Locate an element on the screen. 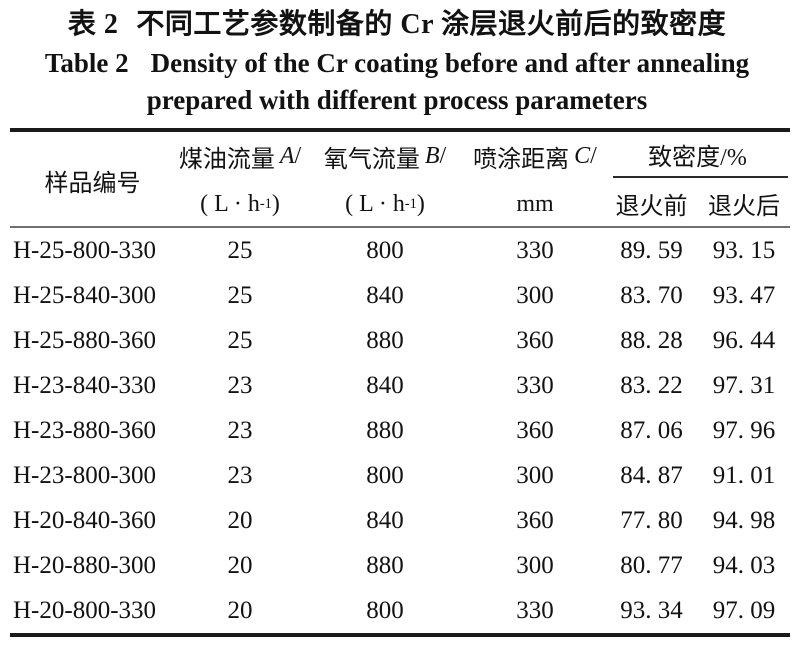  cell-density-after: 93. 47 is located at coordinates (744, 295).